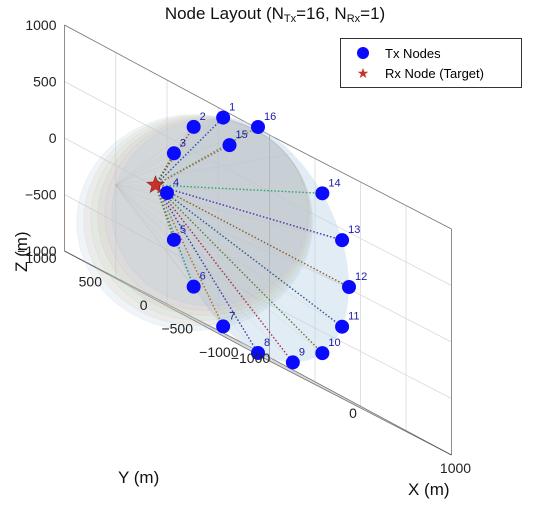 This screenshot has height=505, width=550. What do you see at coordinates (183, 143) in the screenshot?
I see `tx-node-label: 3` at bounding box center [183, 143].